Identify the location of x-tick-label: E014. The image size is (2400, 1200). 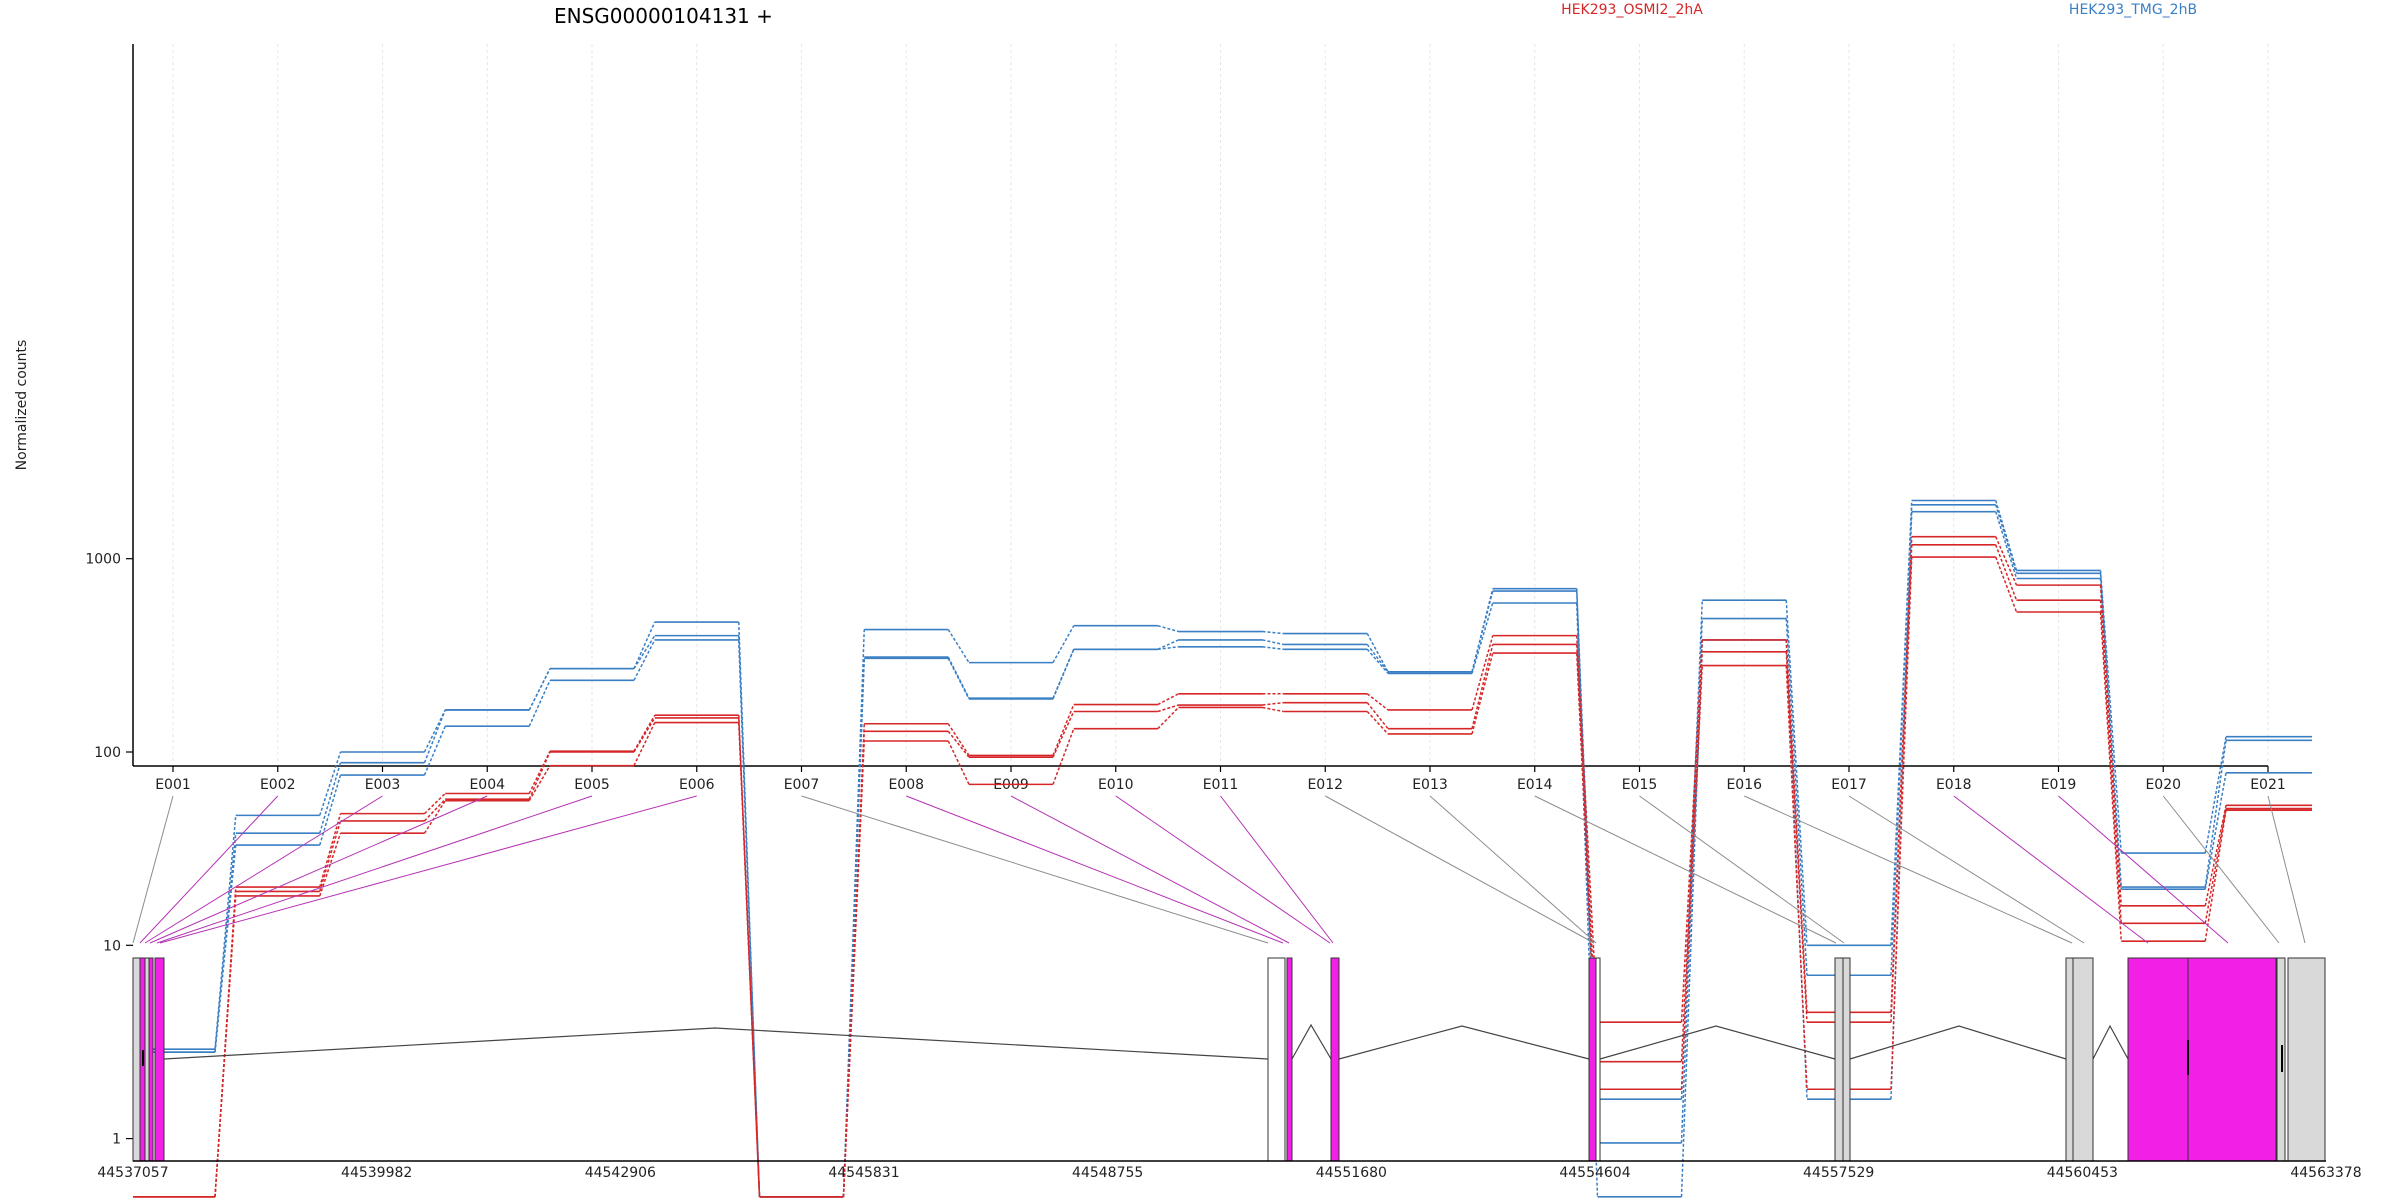
(1535, 785).